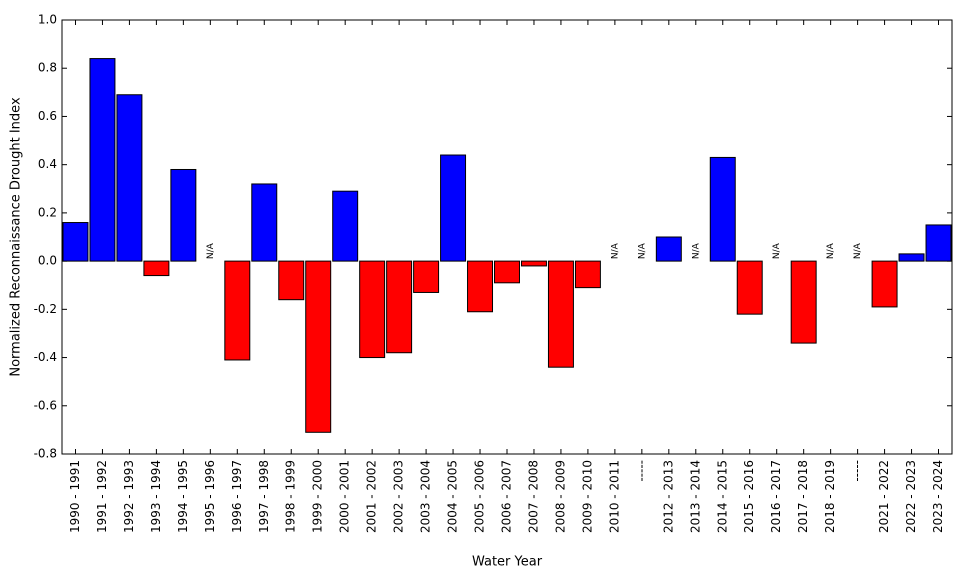 This screenshot has width=960, height=576. Describe the element at coordinates (453, 496) in the screenshot. I see `x-tick-label: 2004 - 2005` at that location.